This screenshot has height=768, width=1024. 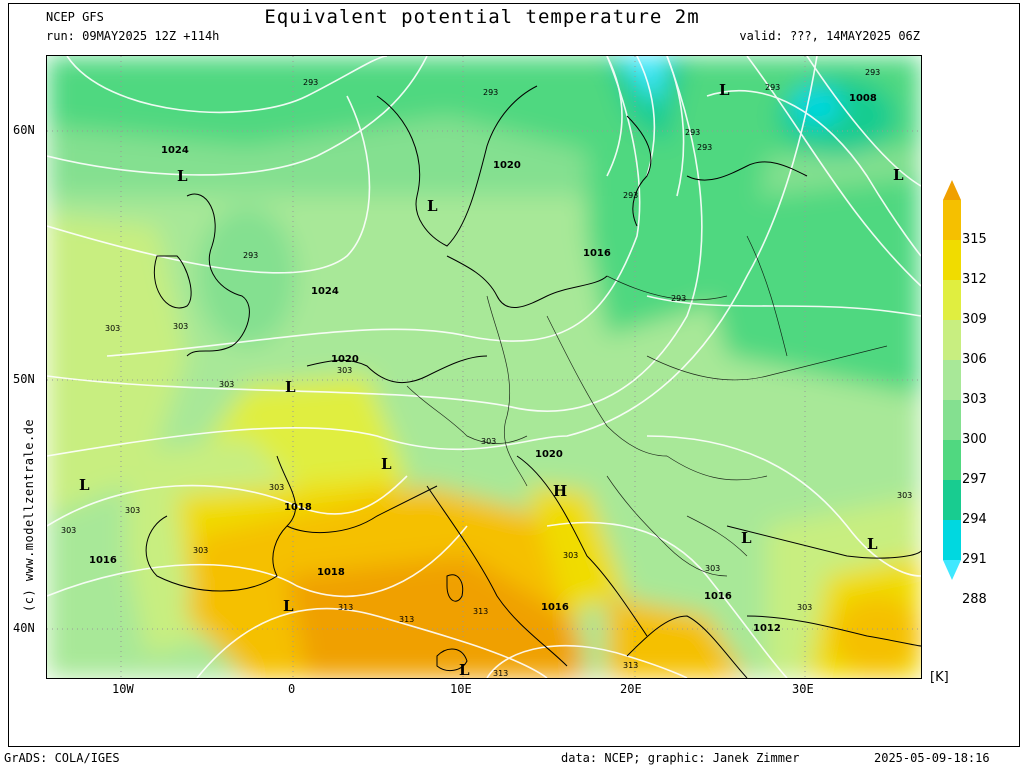 I want to click on colorbar-label: 297, so click(x=974, y=479).